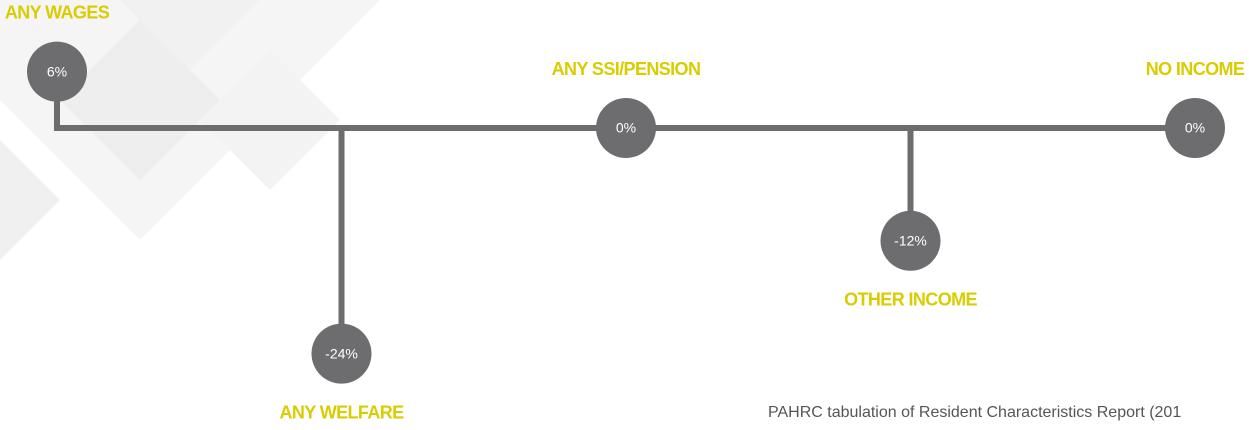 This screenshot has width=1249, height=430. I want to click on category-label: OTHER INCOME, so click(910, 300).